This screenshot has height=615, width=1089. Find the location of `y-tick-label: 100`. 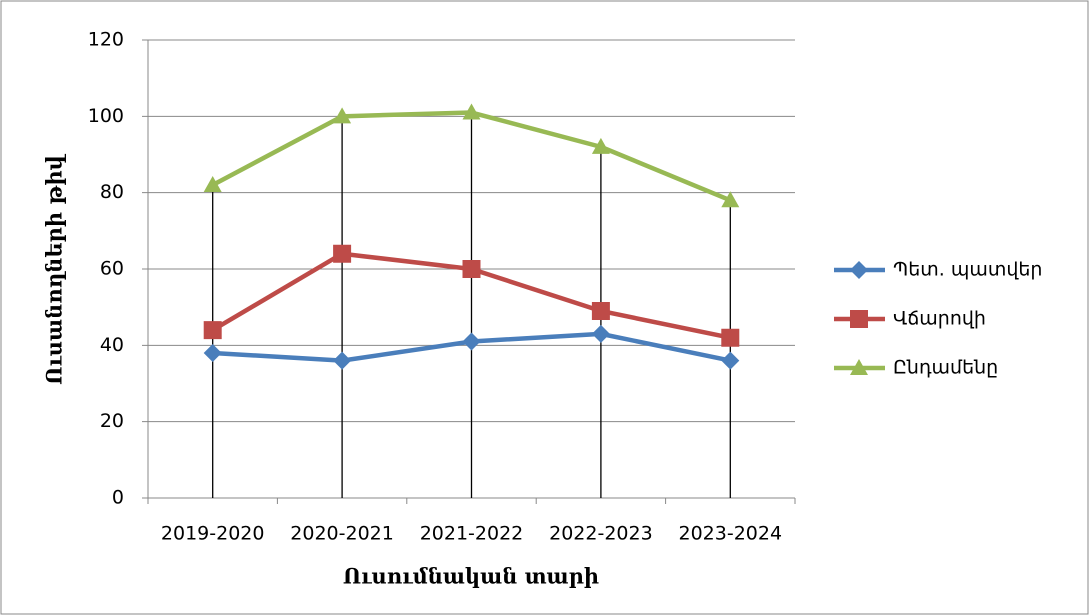

y-tick-label: 100 is located at coordinates (106, 116).